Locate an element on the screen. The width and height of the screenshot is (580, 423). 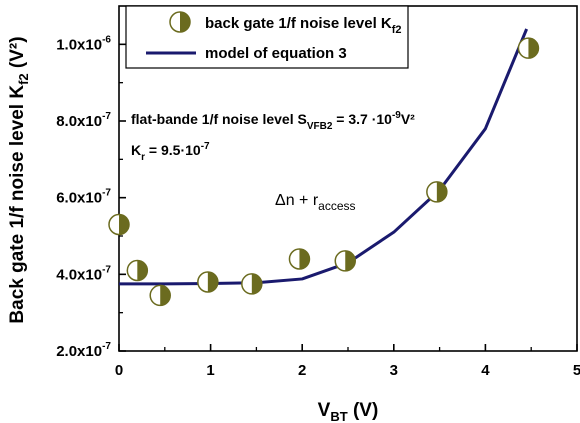
annotation-kr: Kr = 9.5·10-7 is located at coordinates (170, 152).